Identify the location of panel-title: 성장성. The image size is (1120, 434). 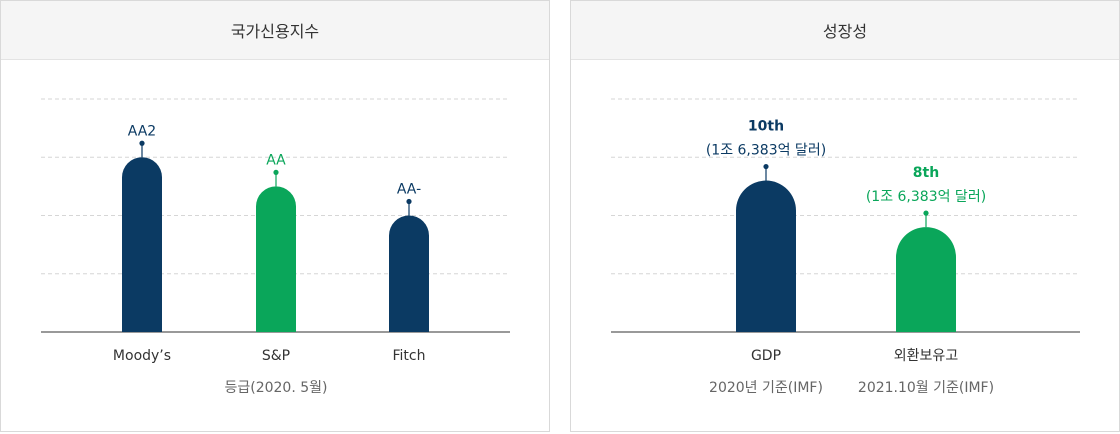
(845, 30).